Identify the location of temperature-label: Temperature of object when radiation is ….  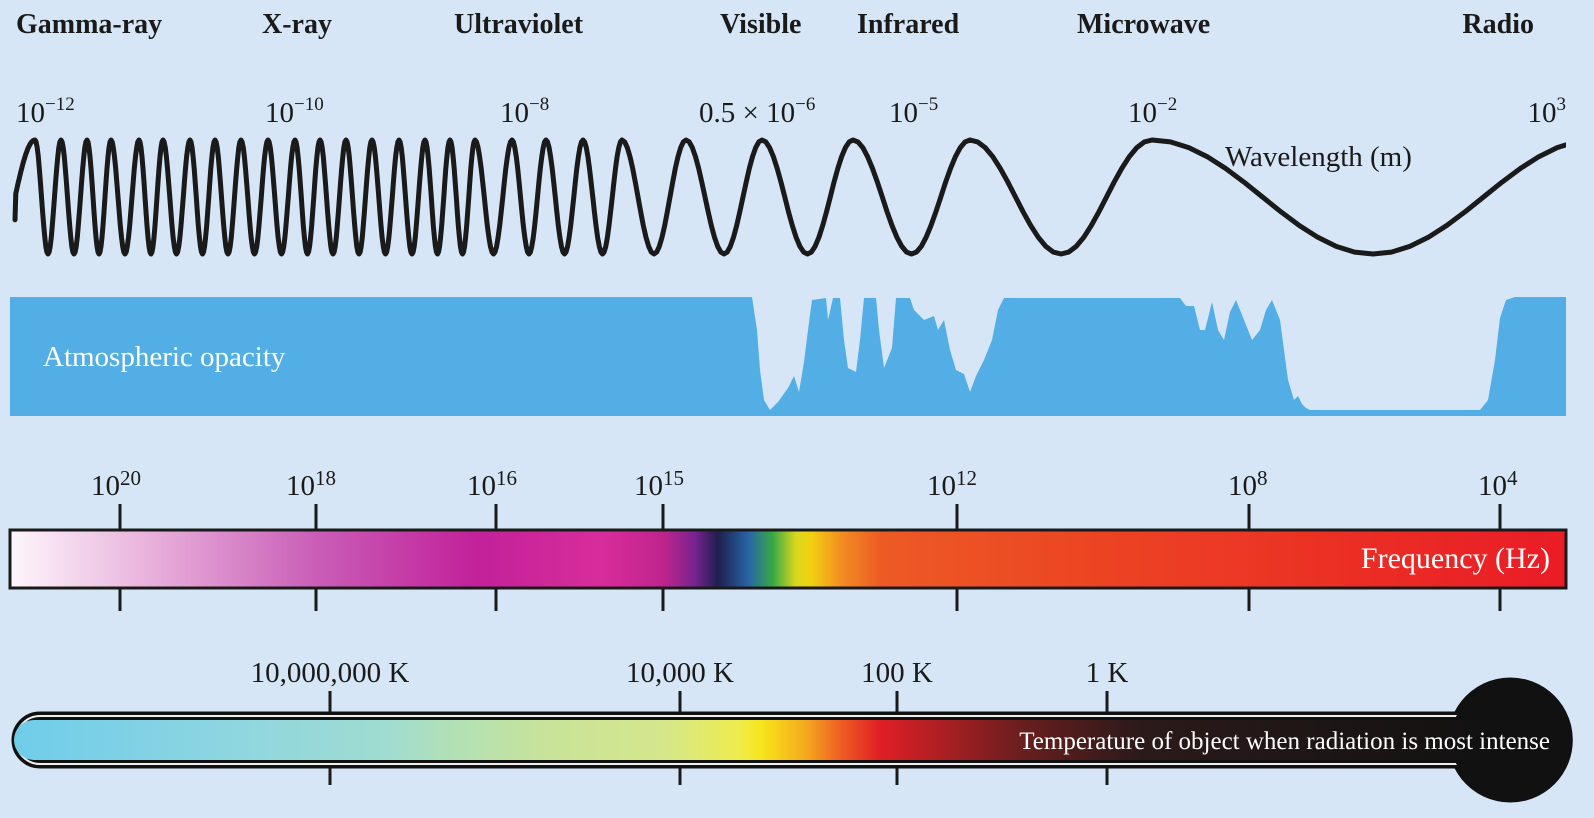
(1284, 741).